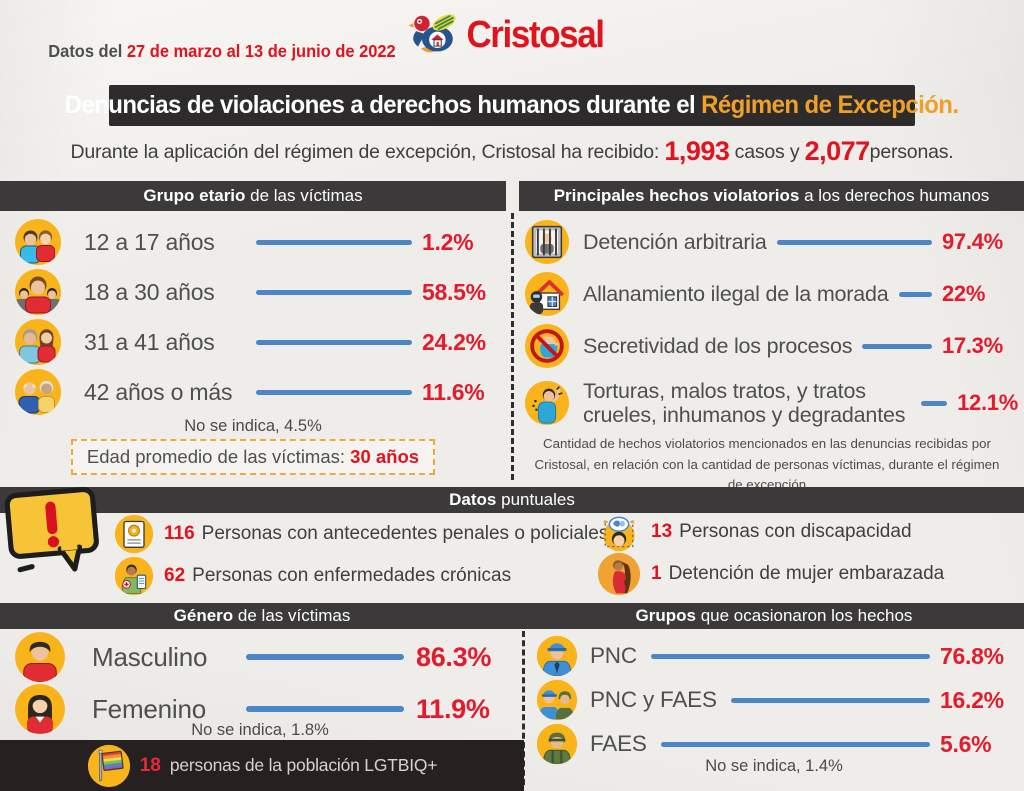  What do you see at coordinates (619, 574) in the screenshot?
I see `pregnant-woman-icon` at bounding box center [619, 574].